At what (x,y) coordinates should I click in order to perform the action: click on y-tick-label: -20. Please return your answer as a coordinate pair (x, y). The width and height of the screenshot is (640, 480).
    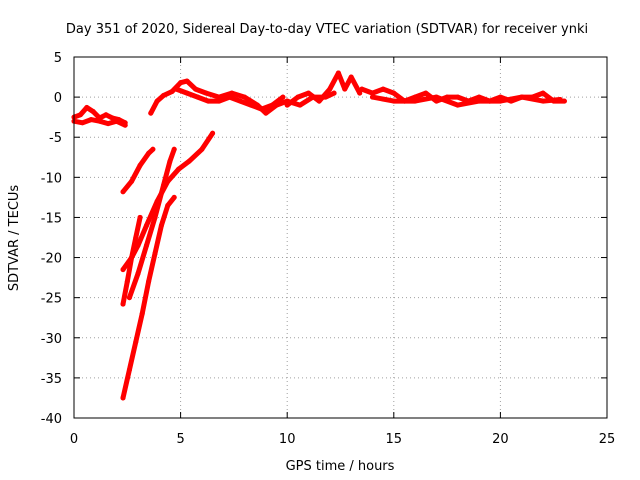
    Looking at the image, I should click on (51, 259).